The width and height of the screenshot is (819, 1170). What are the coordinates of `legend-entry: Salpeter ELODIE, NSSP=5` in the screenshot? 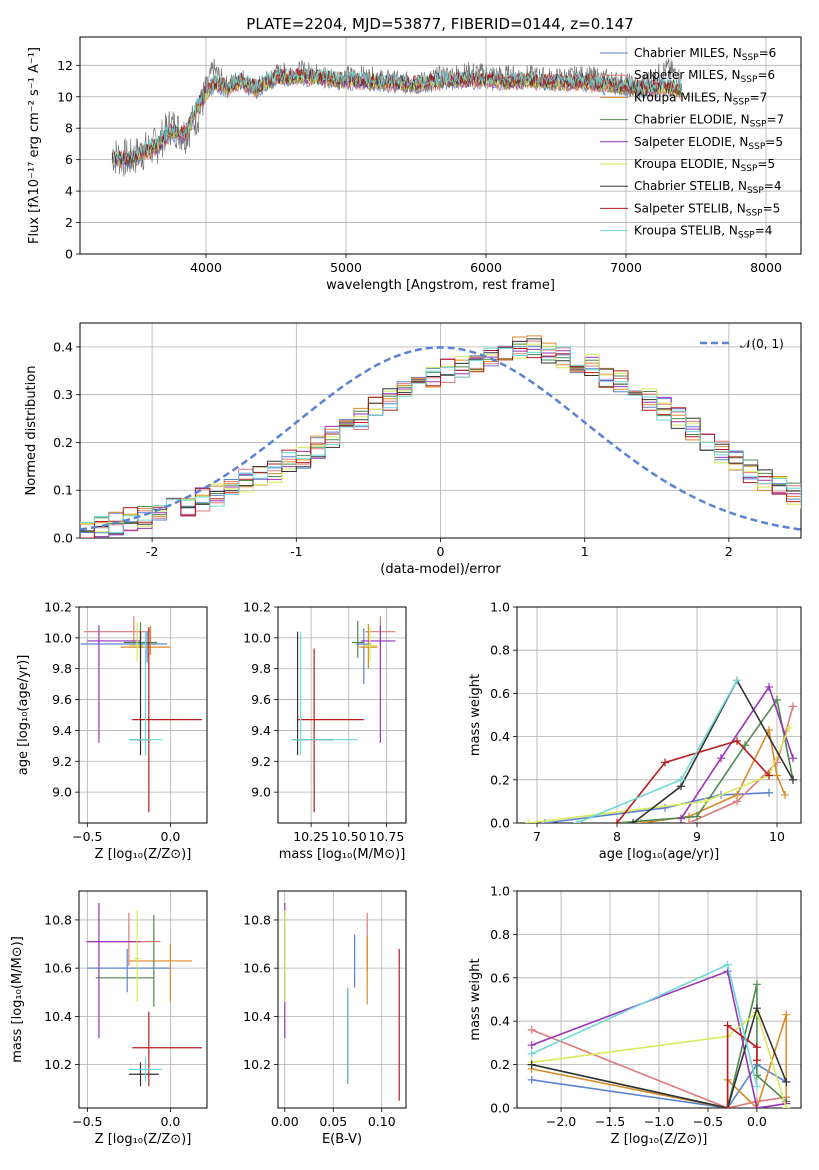 It's located at (708, 143).